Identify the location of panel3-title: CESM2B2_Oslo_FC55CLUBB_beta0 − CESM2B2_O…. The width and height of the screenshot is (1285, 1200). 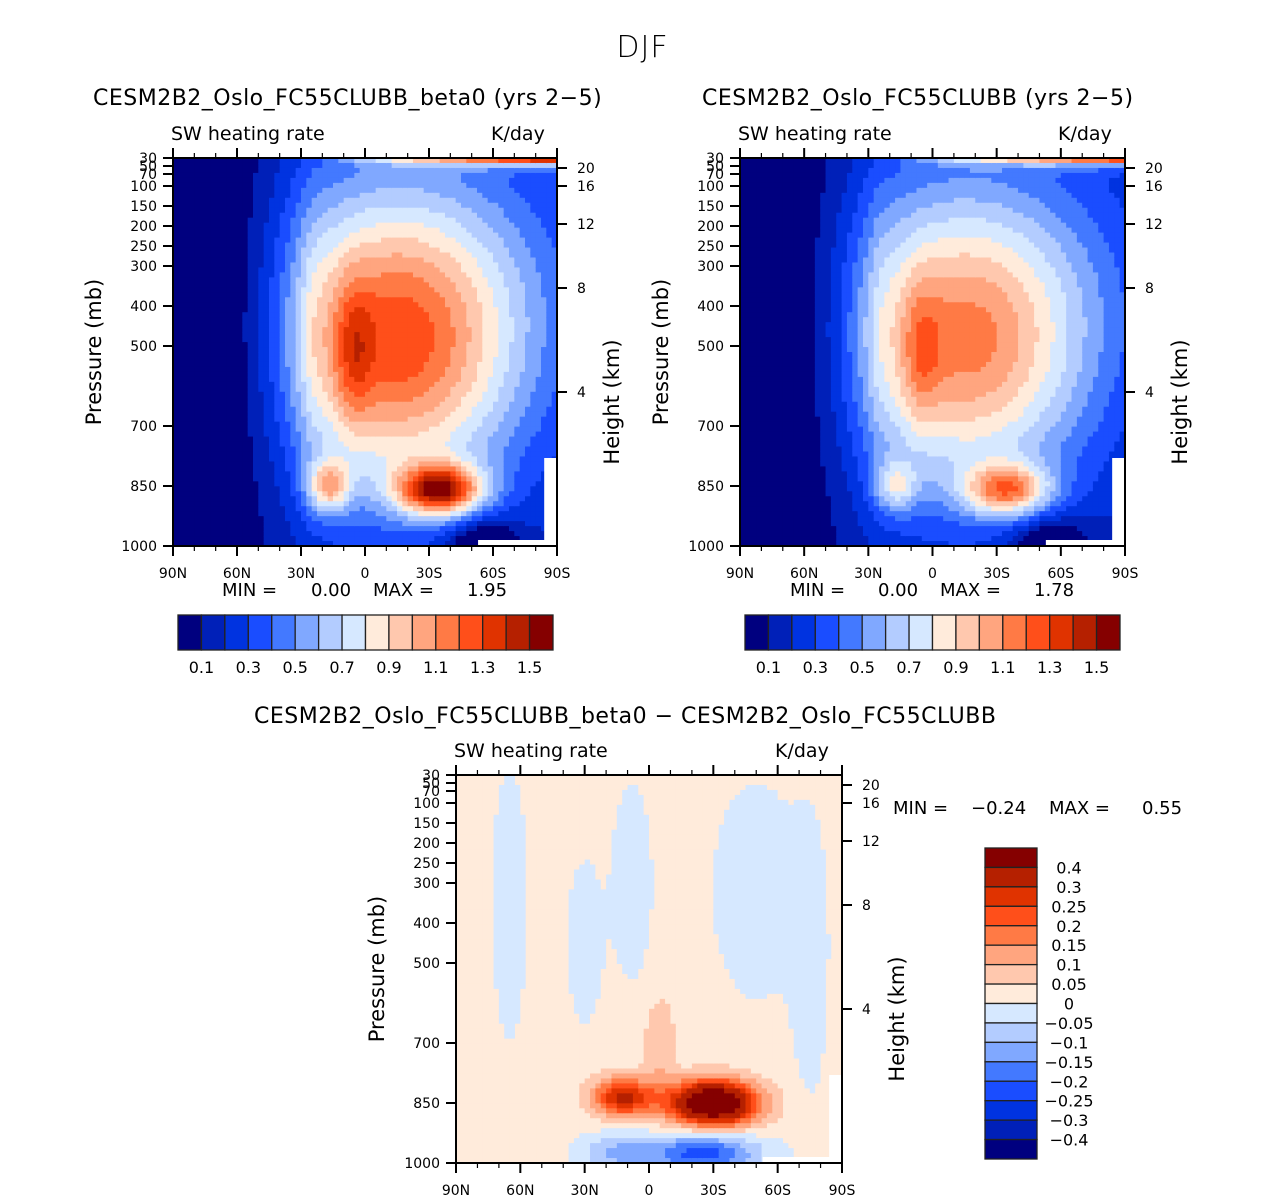
(625, 716).